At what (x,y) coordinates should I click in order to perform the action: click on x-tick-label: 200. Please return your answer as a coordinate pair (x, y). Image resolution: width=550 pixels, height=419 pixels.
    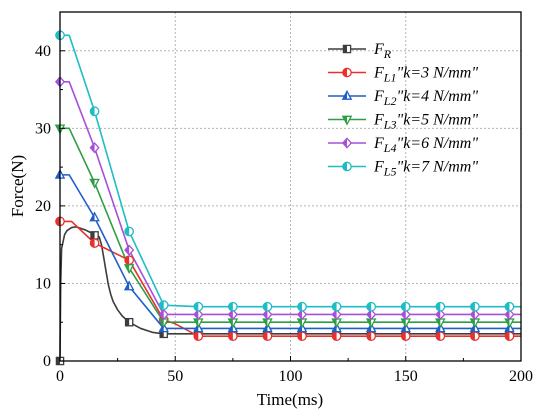
    Looking at the image, I should click on (521, 376).